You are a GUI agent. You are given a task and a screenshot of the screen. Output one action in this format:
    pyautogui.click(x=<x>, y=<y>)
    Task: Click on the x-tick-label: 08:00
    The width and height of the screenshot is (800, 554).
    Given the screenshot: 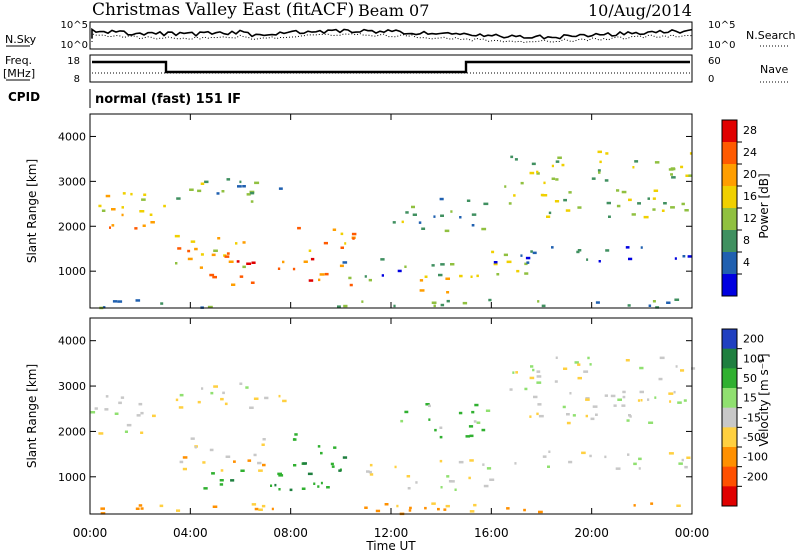 What is the action you would take?
    pyautogui.click(x=290, y=533)
    